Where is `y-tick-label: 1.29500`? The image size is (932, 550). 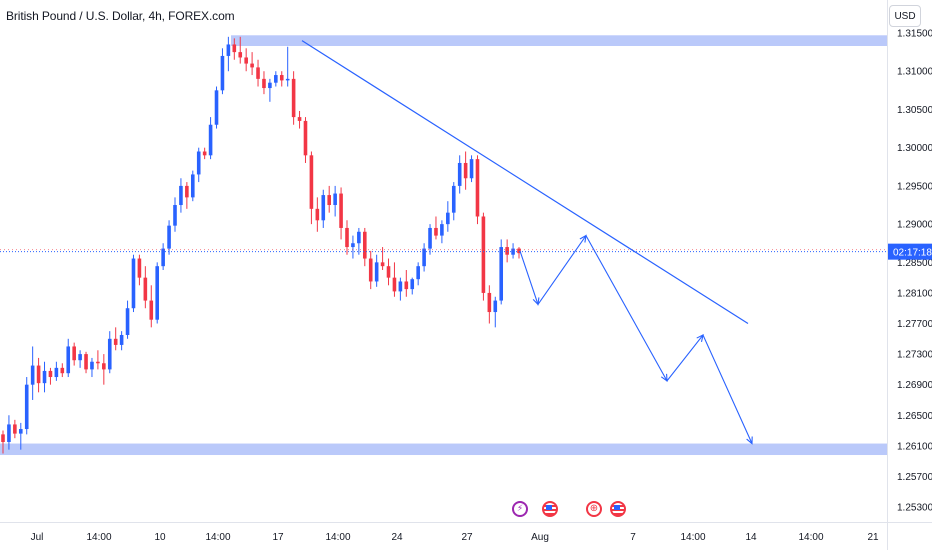
y-tick-label: 1.29500 is located at coordinates (914, 186).